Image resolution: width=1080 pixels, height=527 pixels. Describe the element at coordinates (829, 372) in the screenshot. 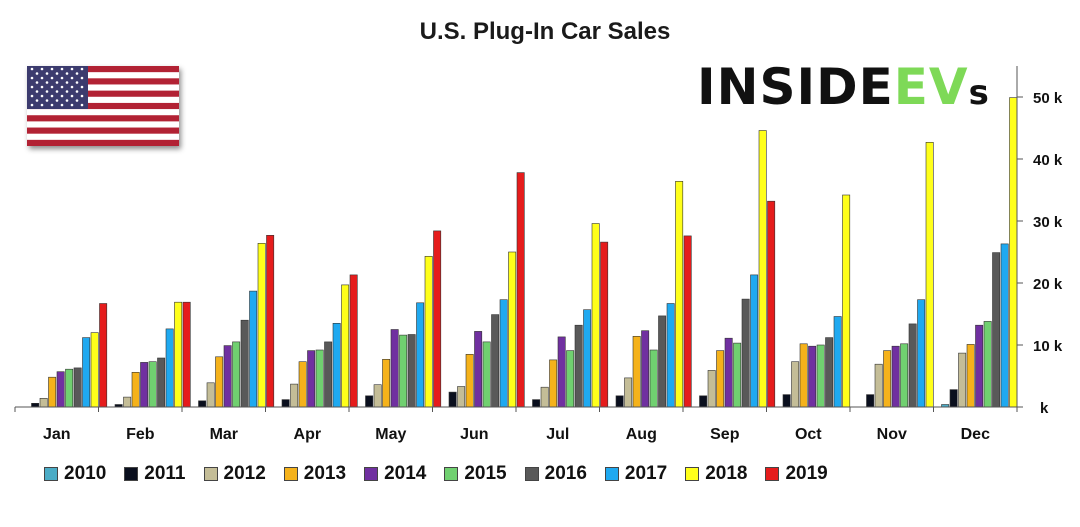

I see `bar-2016-Oct` at that location.